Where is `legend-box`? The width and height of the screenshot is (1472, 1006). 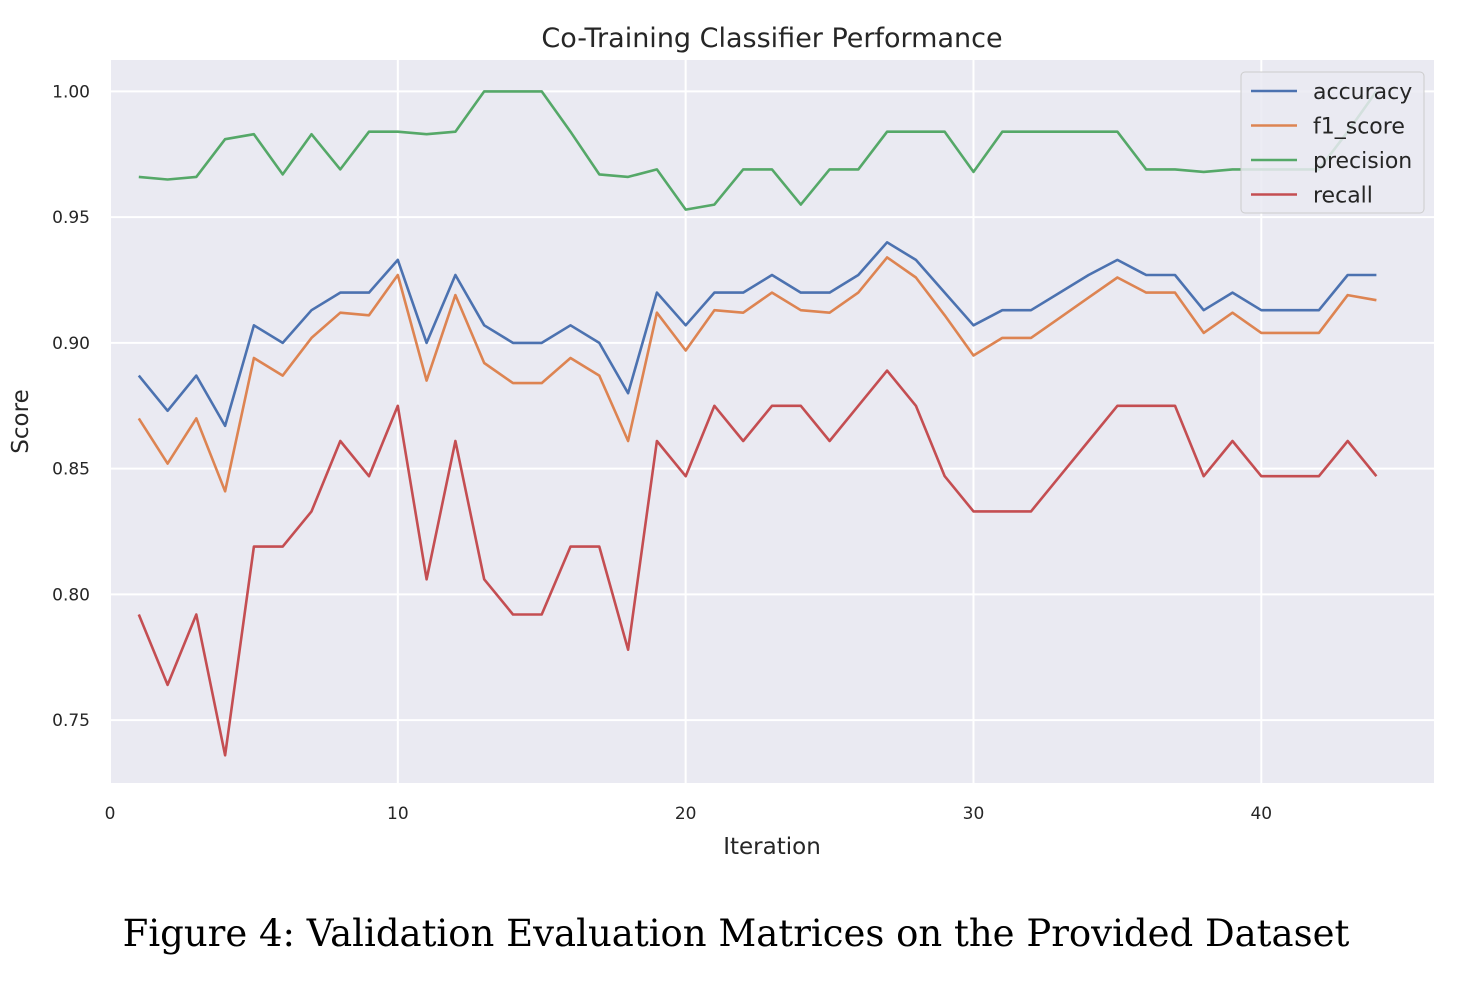 legend-box is located at coordinates (1332, 142).